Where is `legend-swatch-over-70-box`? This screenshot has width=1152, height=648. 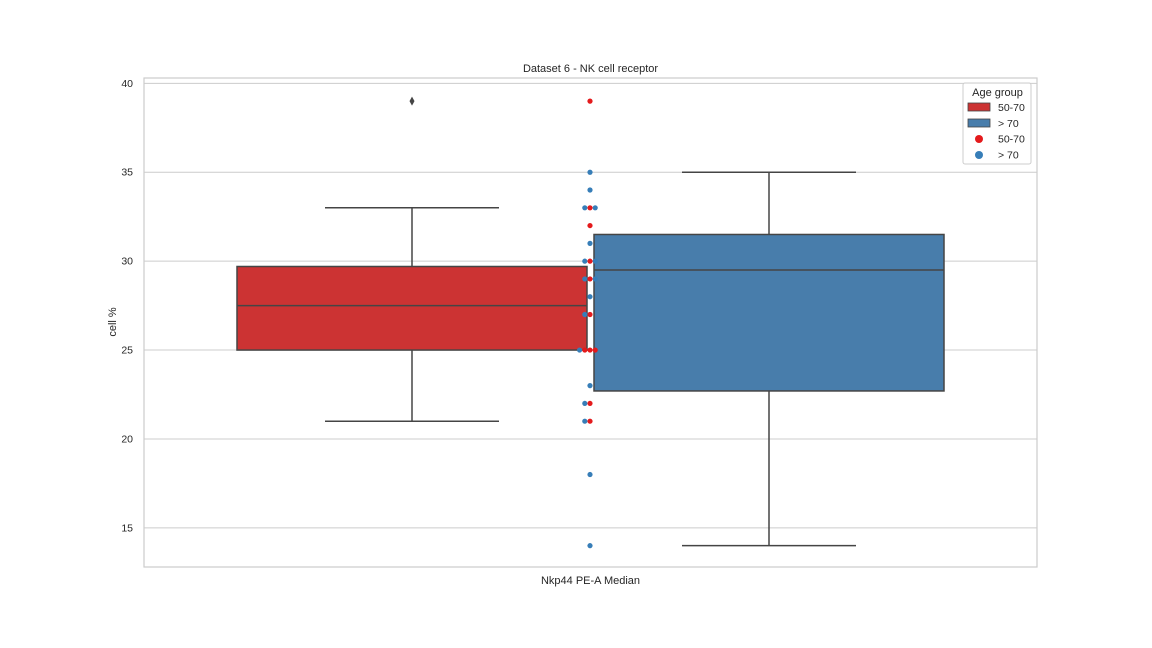
legend-swatch-over-70-box is located at coordinates (979, 123).